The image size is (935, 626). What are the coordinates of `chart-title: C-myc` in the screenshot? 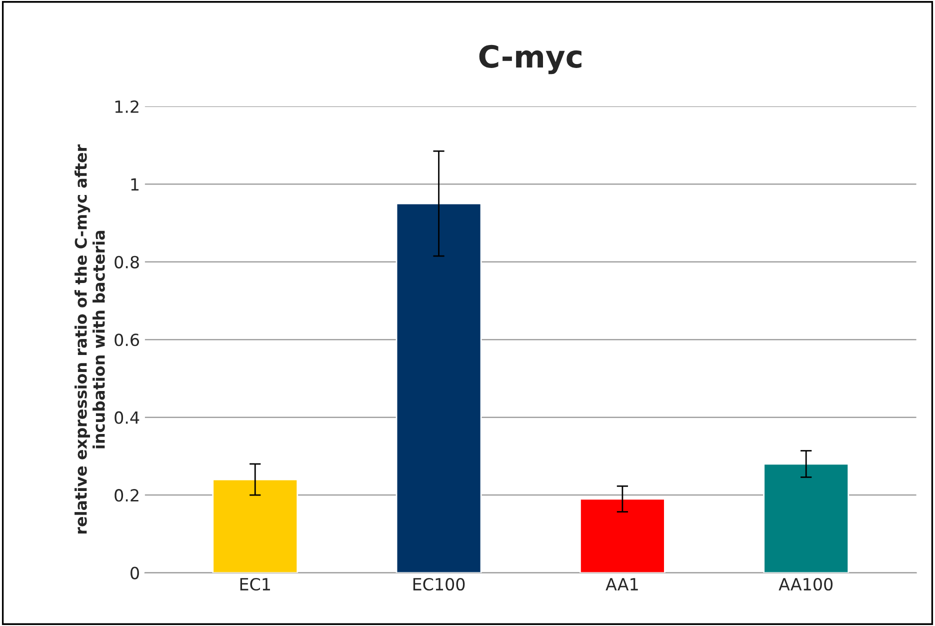 It's located at (530, 59).